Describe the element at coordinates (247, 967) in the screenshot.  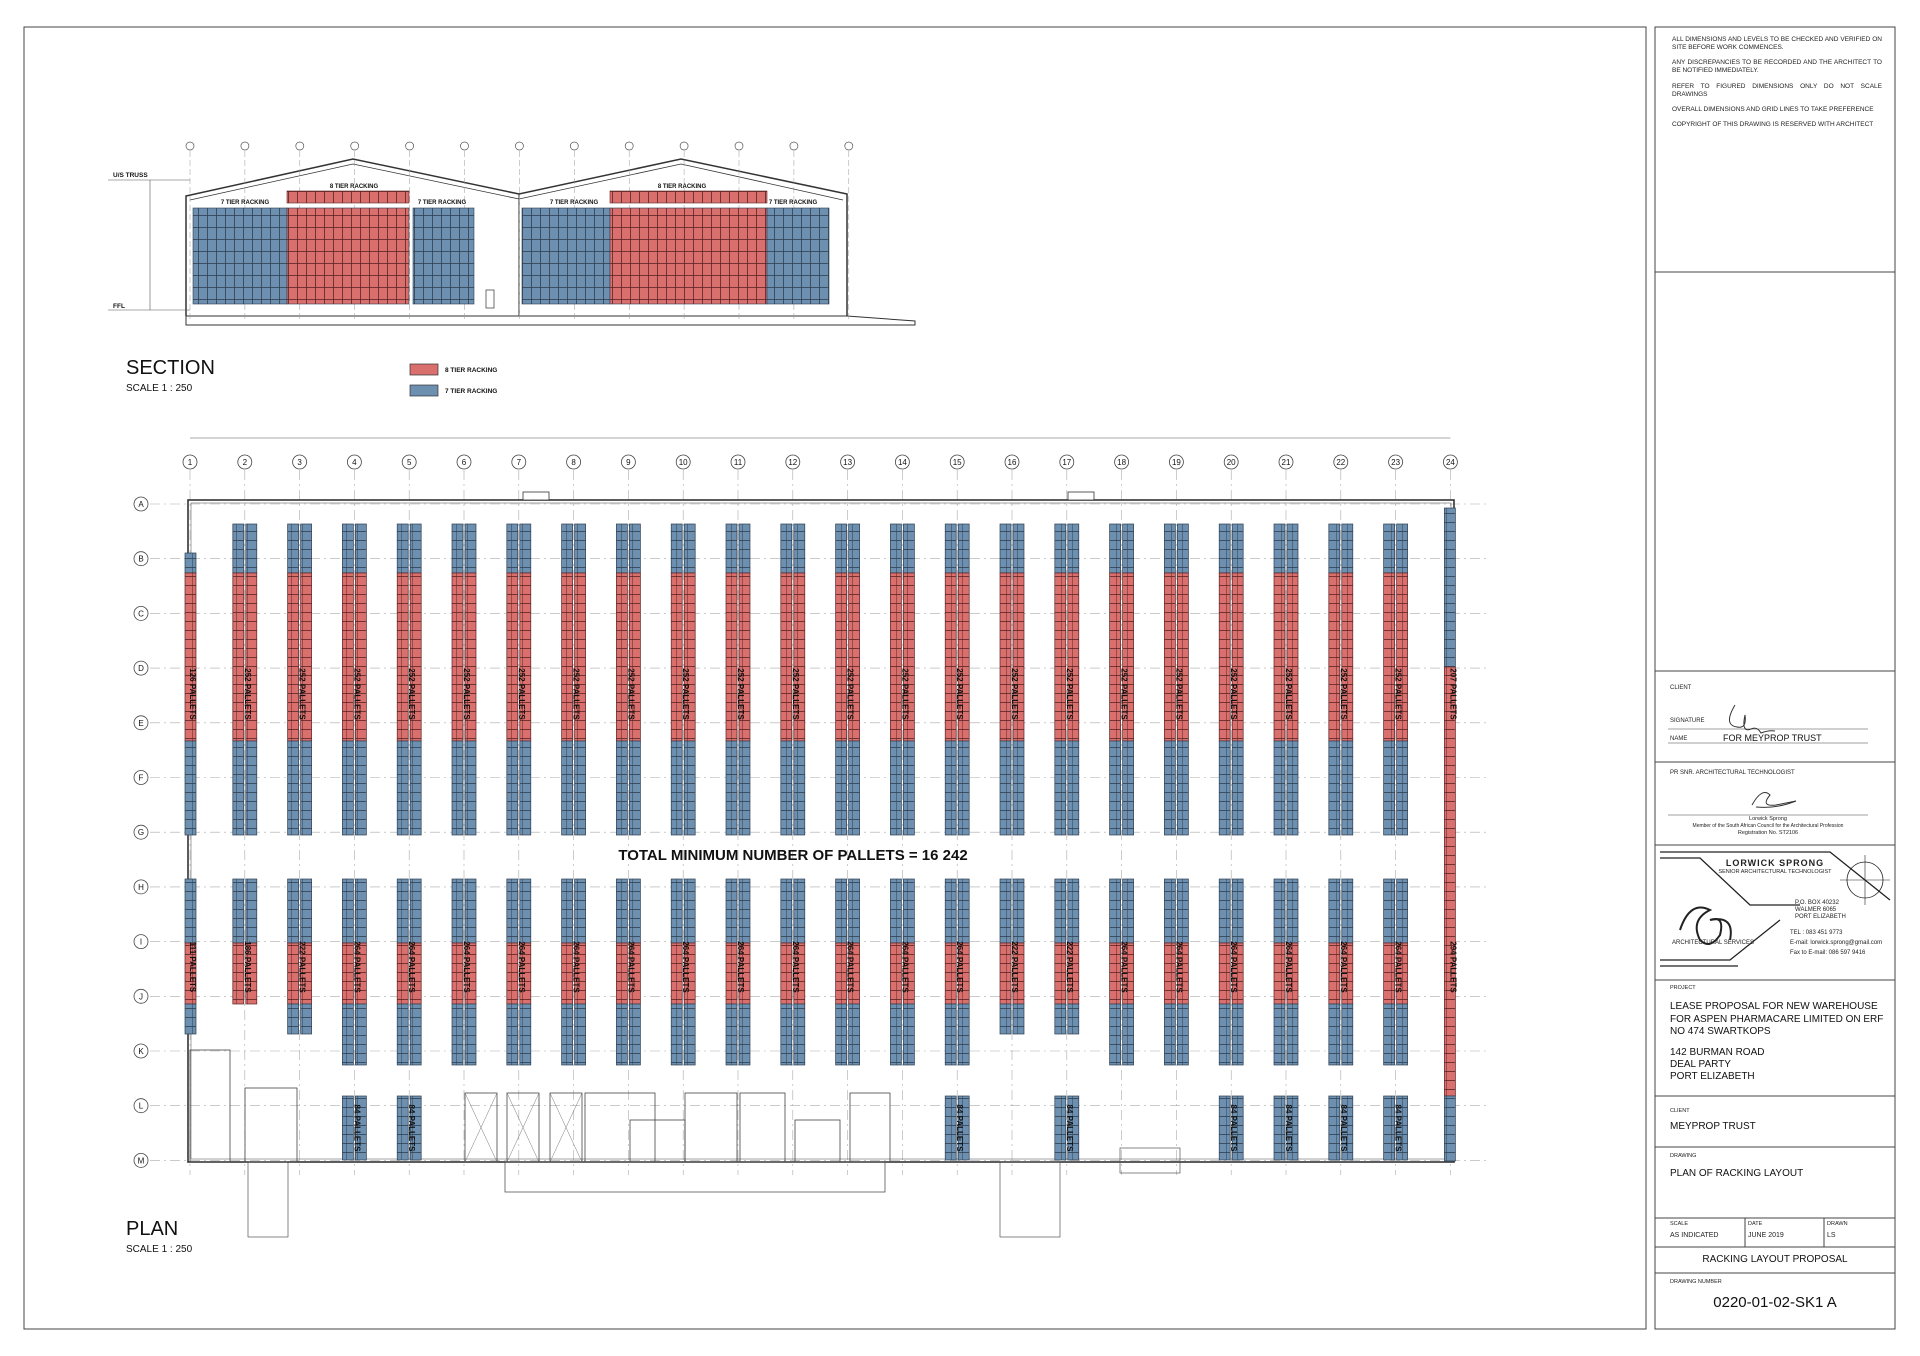
I see `pallet-count: 186 PALLETS` at that location.